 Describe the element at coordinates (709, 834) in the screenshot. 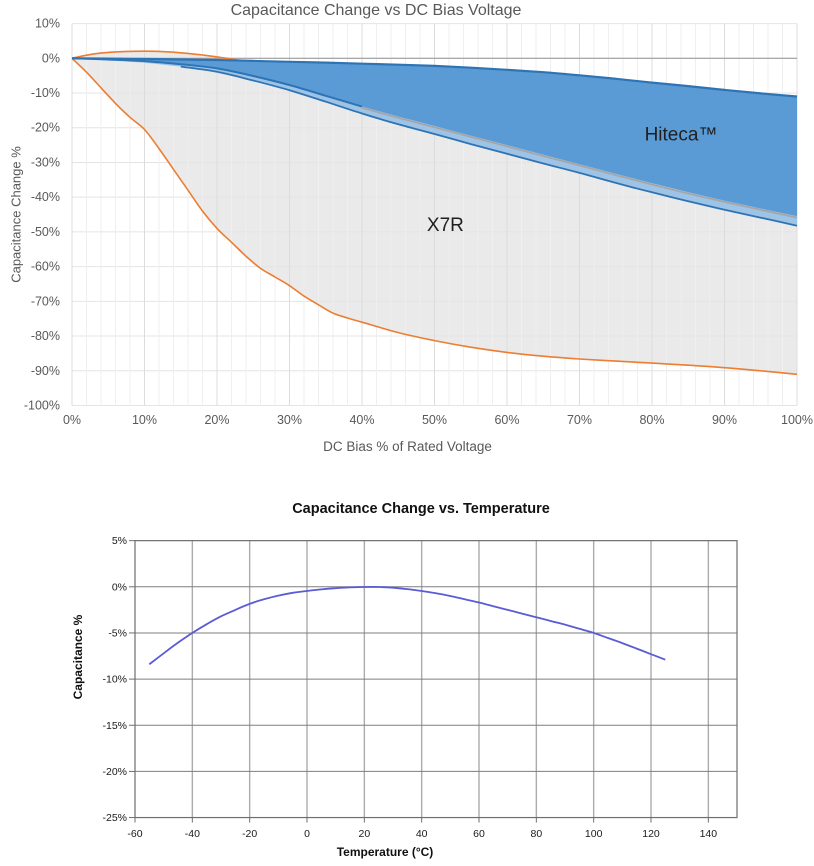

I see `x-tick-label: 140` at that location.